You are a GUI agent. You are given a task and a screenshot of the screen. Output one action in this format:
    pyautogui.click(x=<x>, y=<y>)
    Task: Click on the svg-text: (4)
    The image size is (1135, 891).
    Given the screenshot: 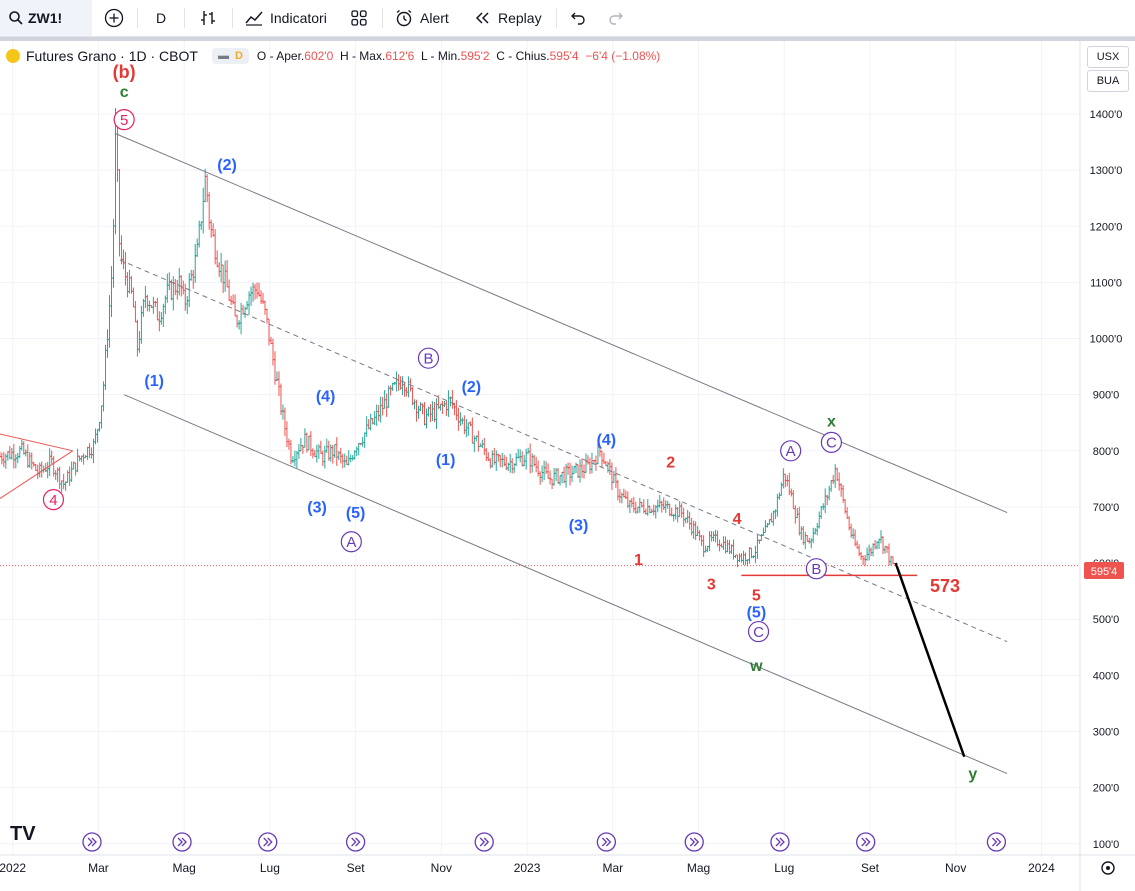 What is the action you would take?
    pyautogui.click(x=607, y=440)
    